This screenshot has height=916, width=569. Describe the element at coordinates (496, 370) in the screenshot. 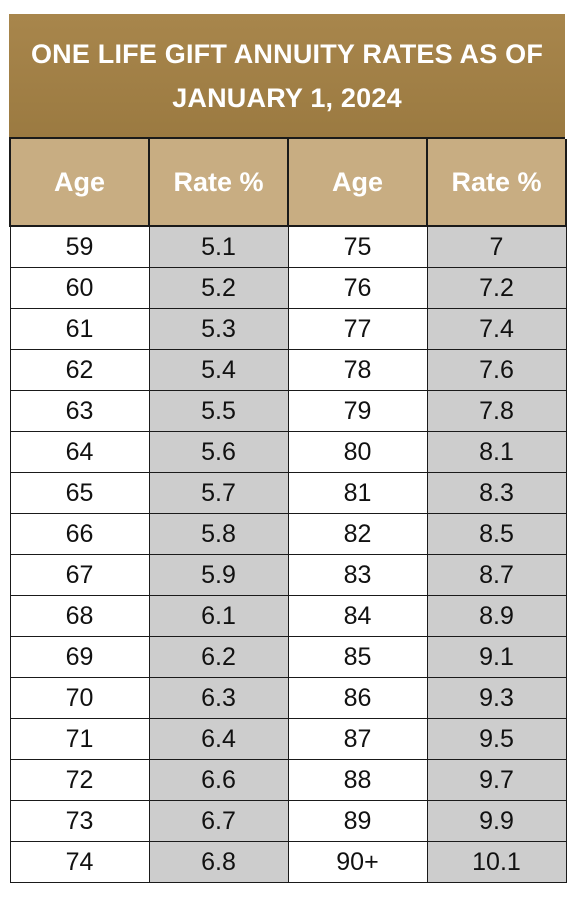

I see `rate-cell-right: 7.6` at that location.